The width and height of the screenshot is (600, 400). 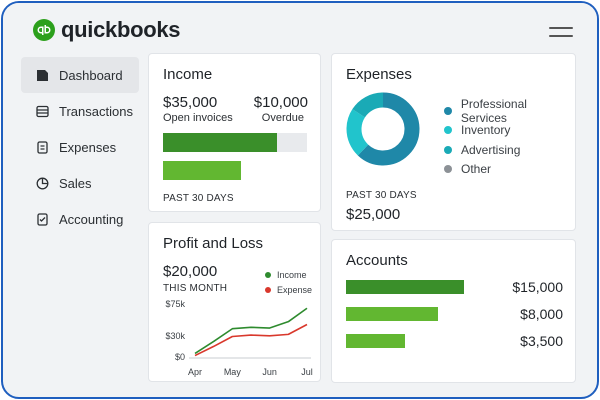 What do you see at coordinates (476, 169) in the screenshot?
I see `legend-label: Other` at bounding box center [476, 169].